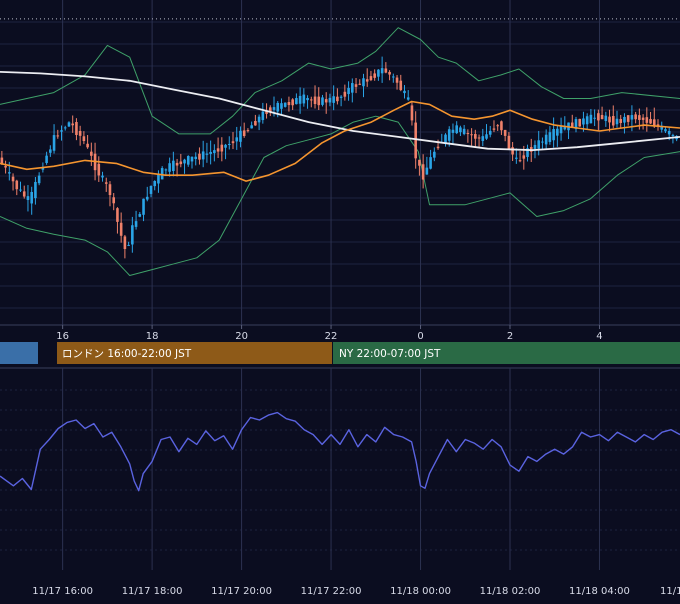 This screenshot has width=680, height=604. What do you see at coordinates (670, 591) in the screenshot?
I see `bottom-axis-tick-label: 11/18 0` at bounding box center [670, 591].